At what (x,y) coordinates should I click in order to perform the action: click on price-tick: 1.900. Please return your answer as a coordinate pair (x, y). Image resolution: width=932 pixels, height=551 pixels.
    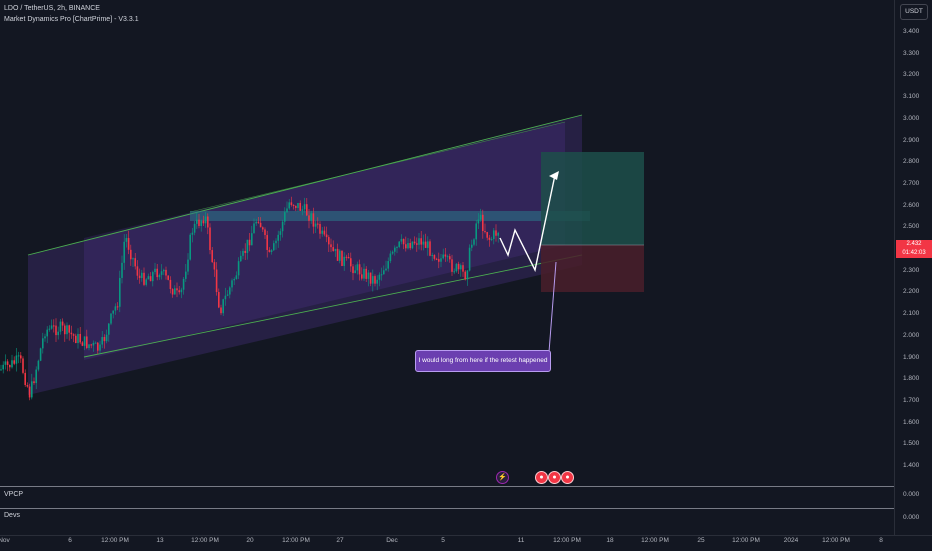
    Looking at the image, I should click on (911, 357).